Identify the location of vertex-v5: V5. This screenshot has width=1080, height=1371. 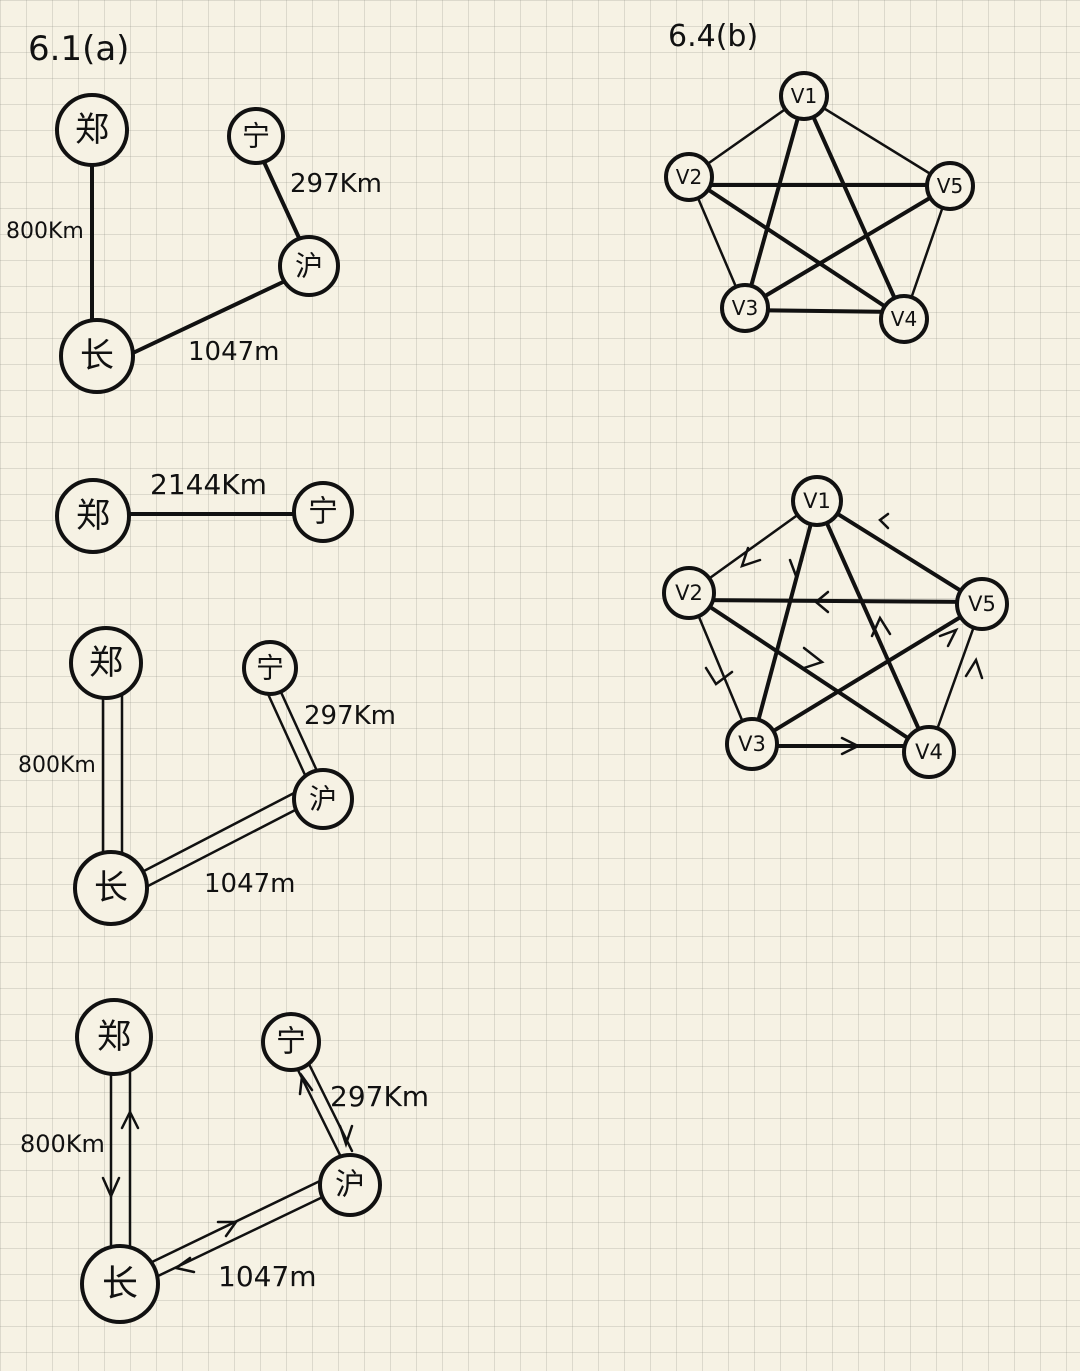
(950, 186).